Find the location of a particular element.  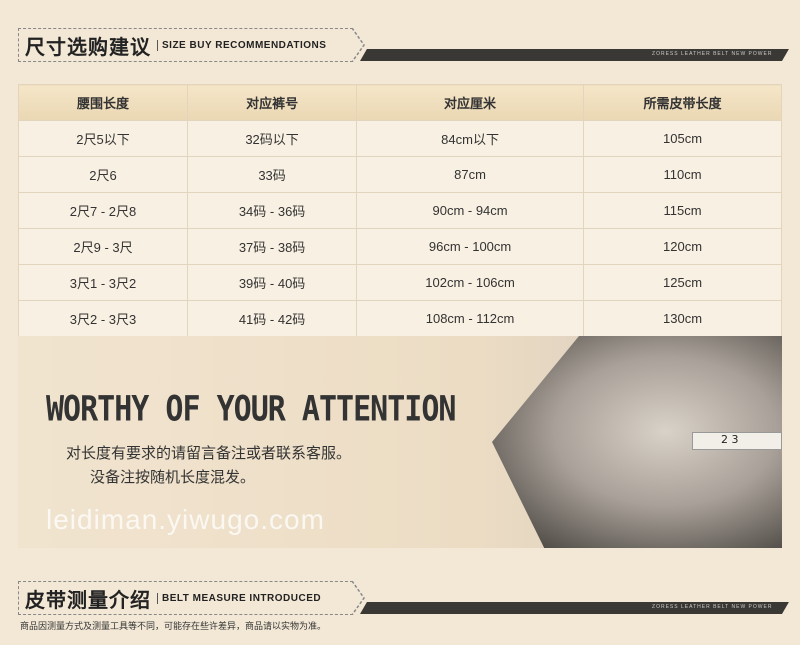

section-badge: 皮带测量介绍 BELT MEASURE INTRODUCED is located at coordinates (185, 598).